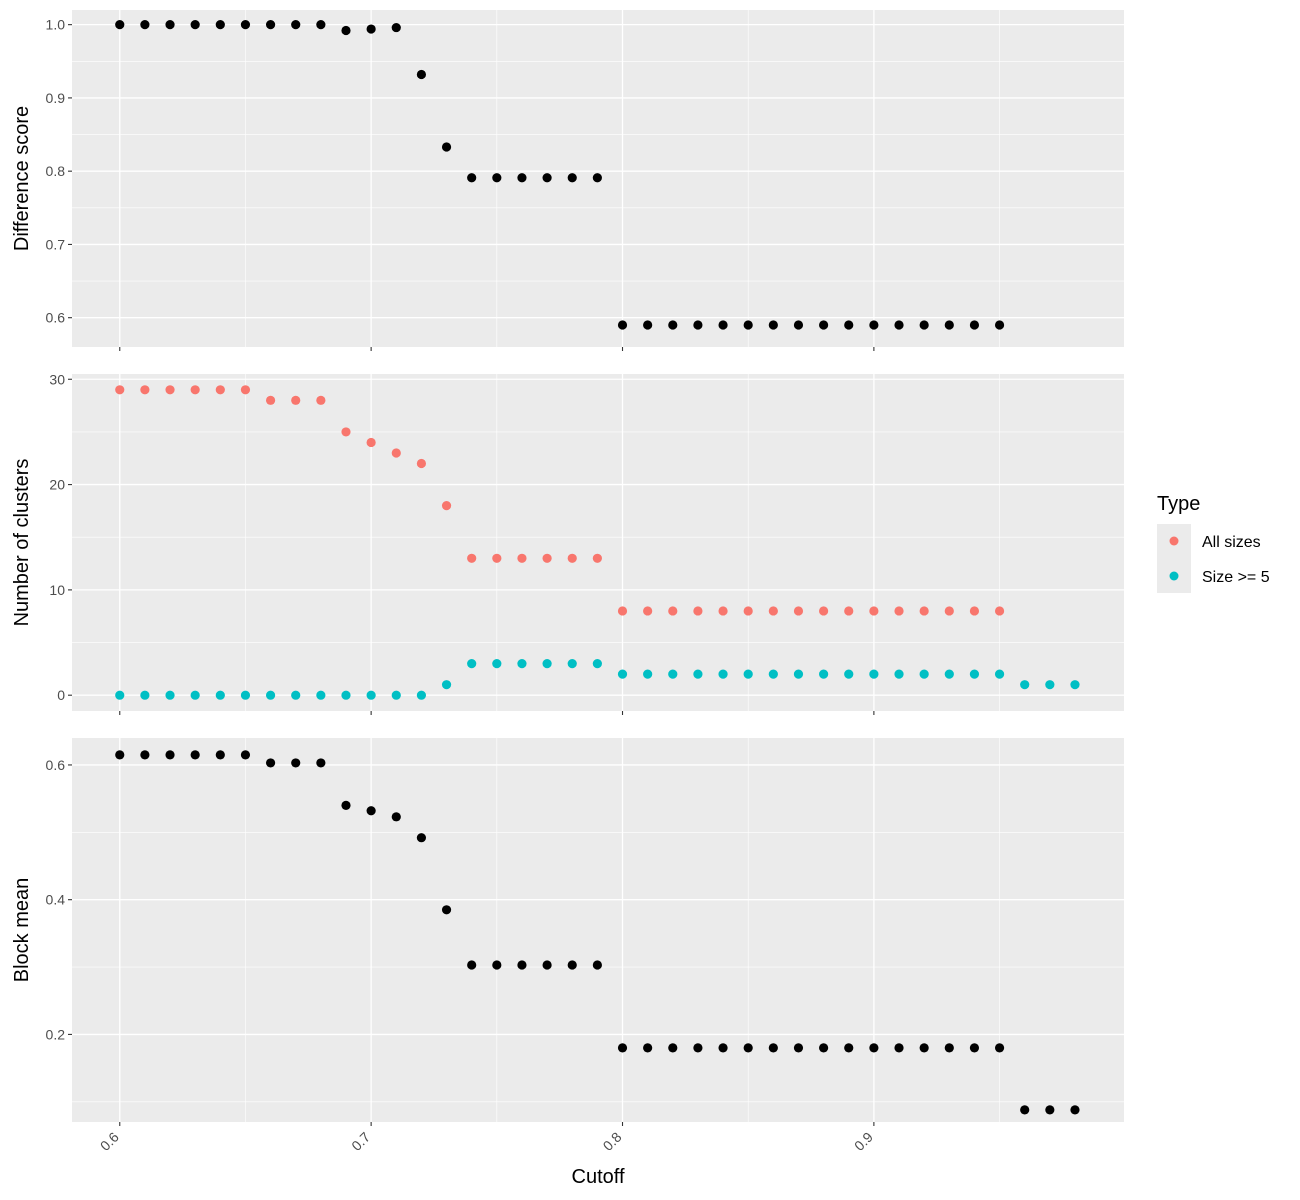  Describe the element at coordinates (1178, 504) in the screenshot. I see `legend-title: Type` at that location.